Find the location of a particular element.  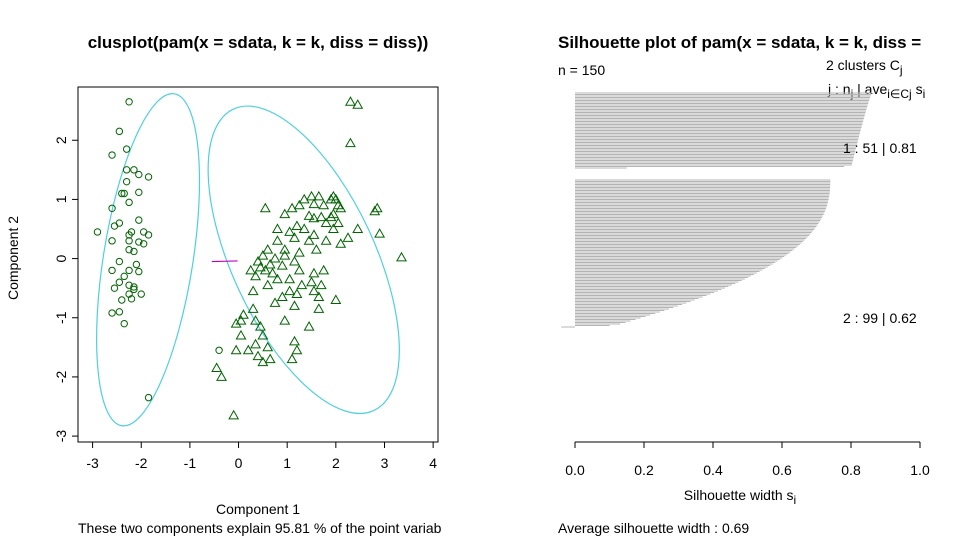

clusplot-y-tick-label: -1 is located at coordinates (61, 317).